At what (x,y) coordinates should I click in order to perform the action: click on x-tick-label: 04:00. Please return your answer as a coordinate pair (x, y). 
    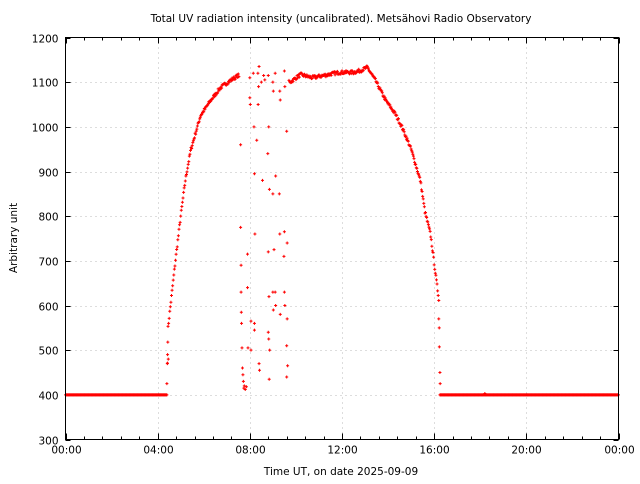
    Looking at the image, I should click on (158, 451).